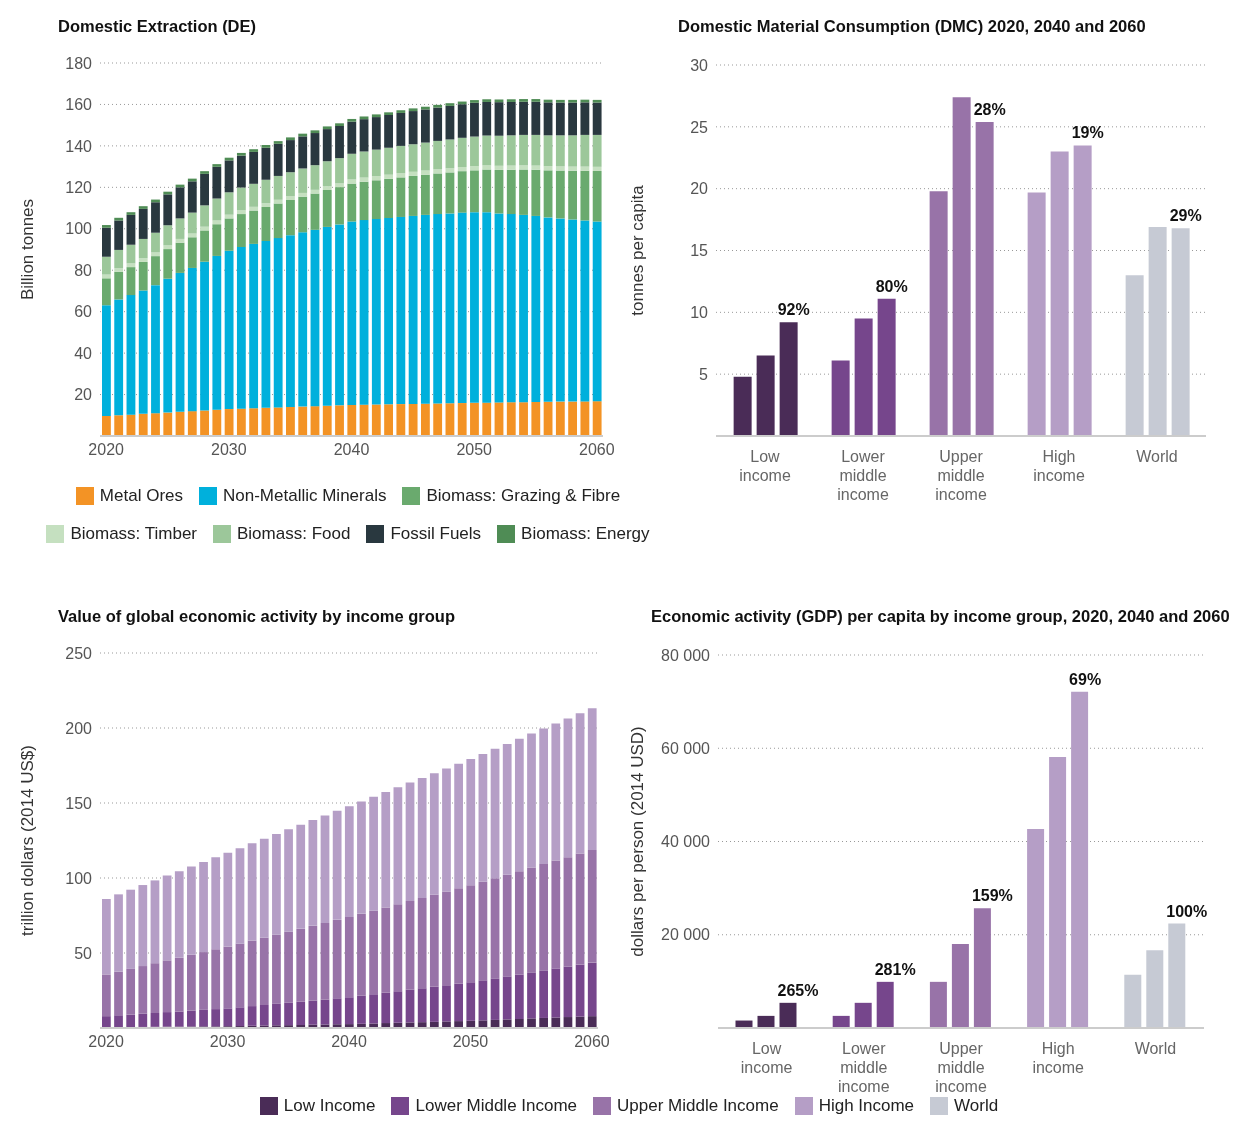 This screenshot has width=1242, height=1131. Describe the element at coordinates (638, 250) in the screenshot. I see `y-axis-title: tonnes per capita` at that location.